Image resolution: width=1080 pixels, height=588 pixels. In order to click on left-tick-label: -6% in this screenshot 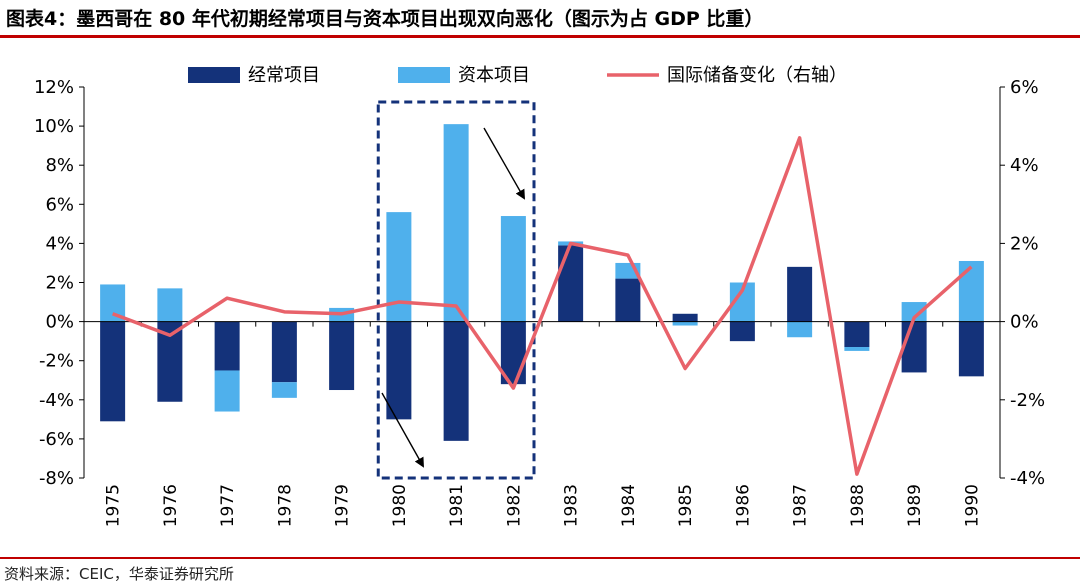, I will do `click(56, 439)`.